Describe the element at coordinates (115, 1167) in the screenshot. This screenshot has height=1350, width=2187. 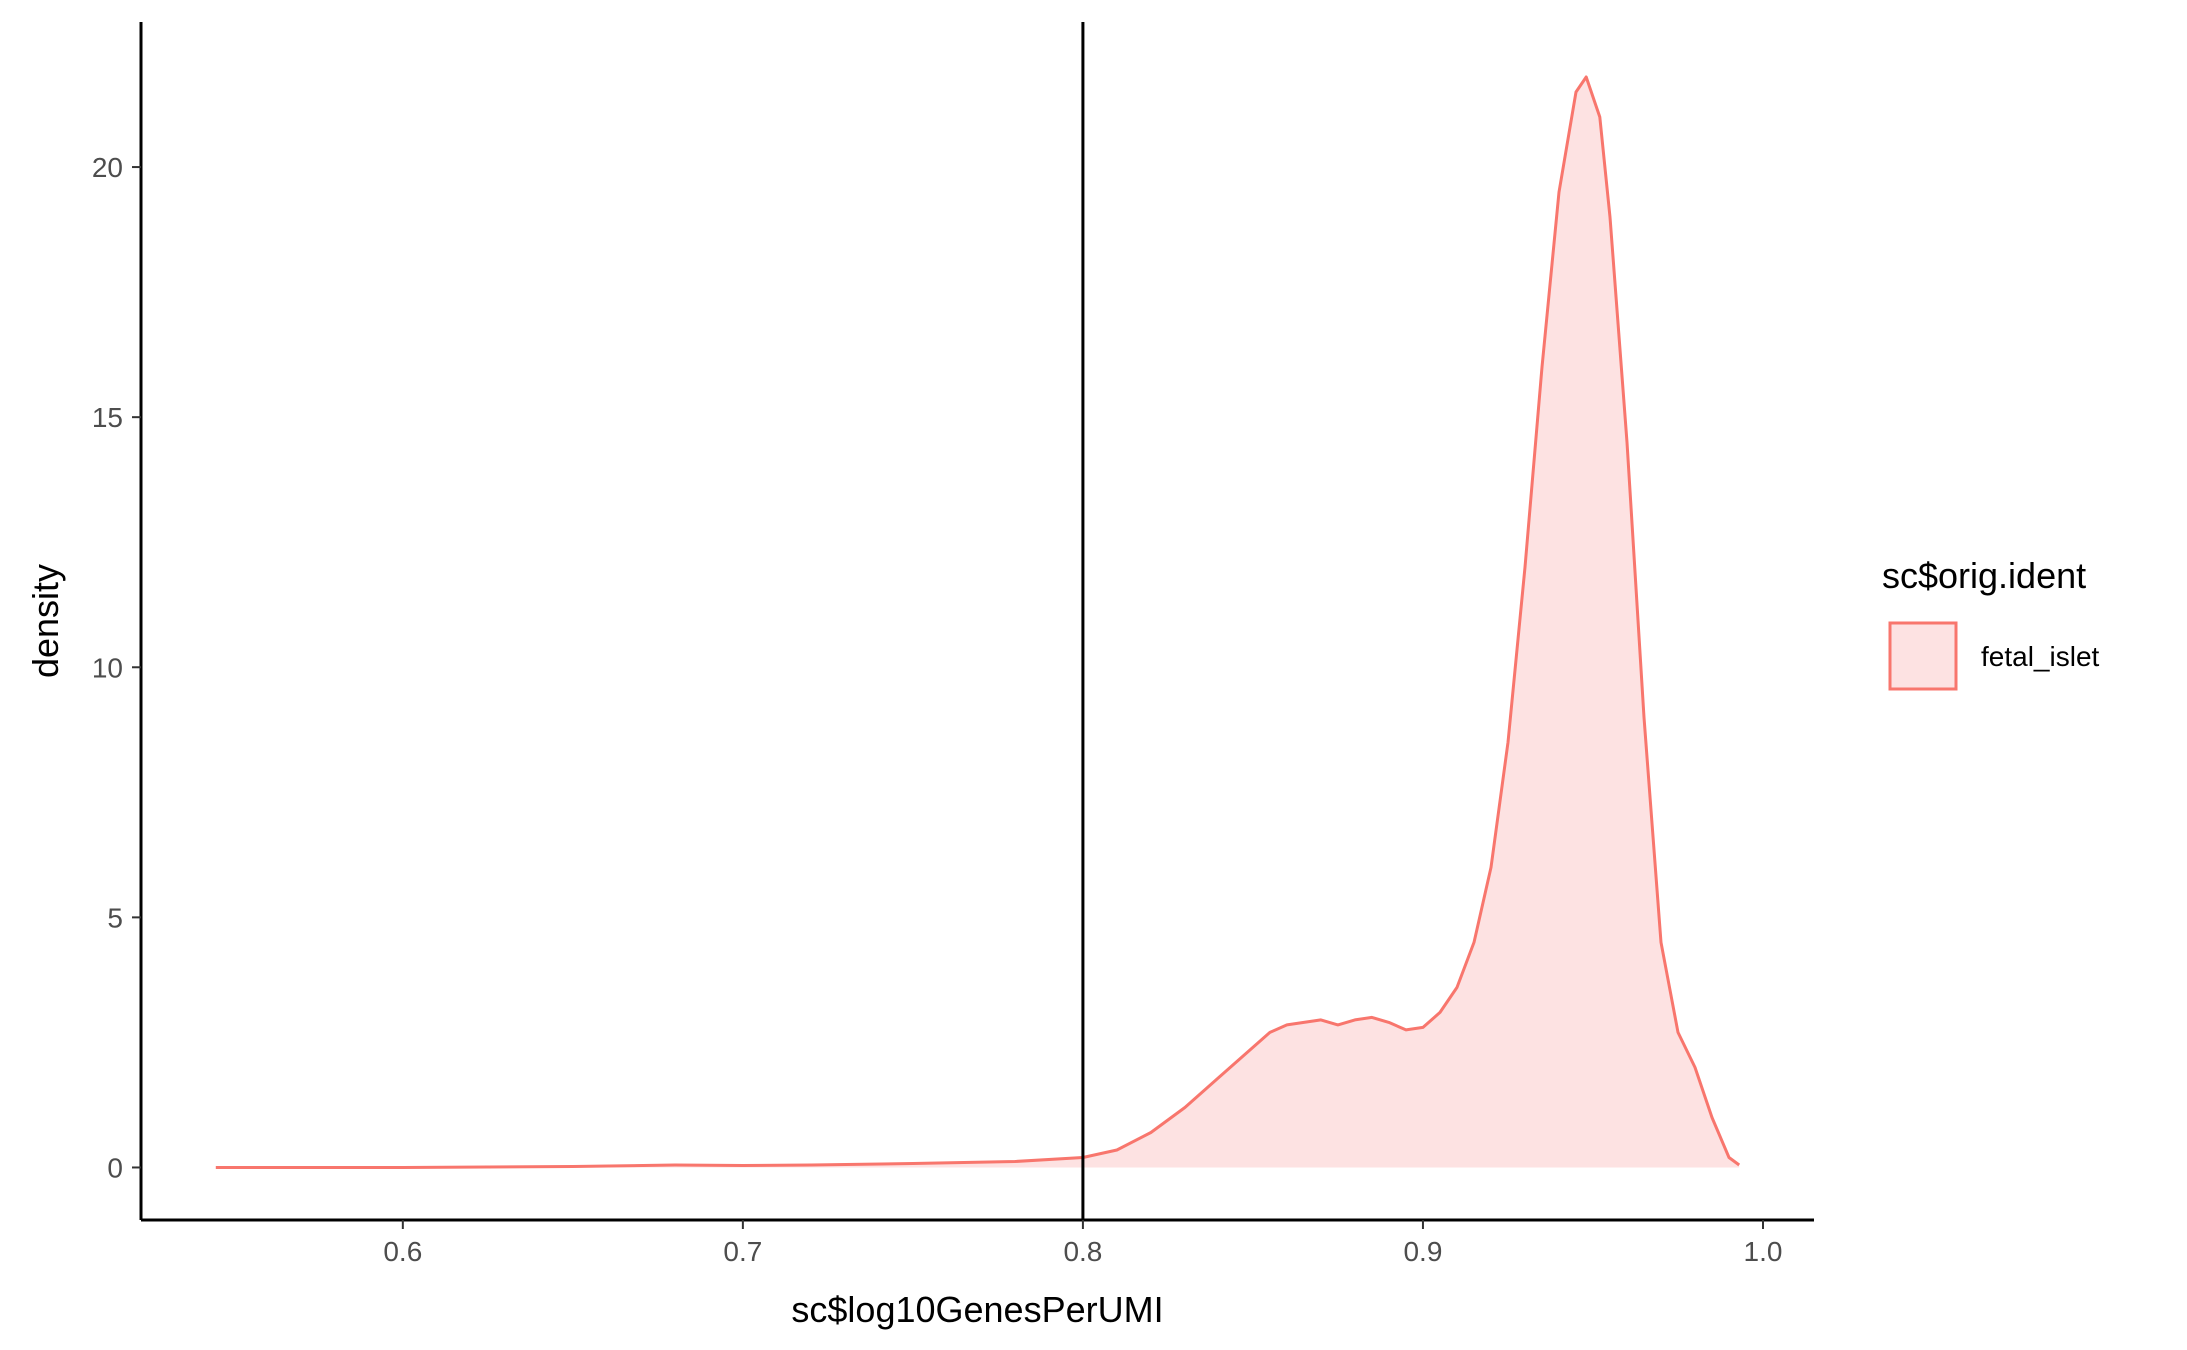
I see `y-tick-label-0: 0` at that location.